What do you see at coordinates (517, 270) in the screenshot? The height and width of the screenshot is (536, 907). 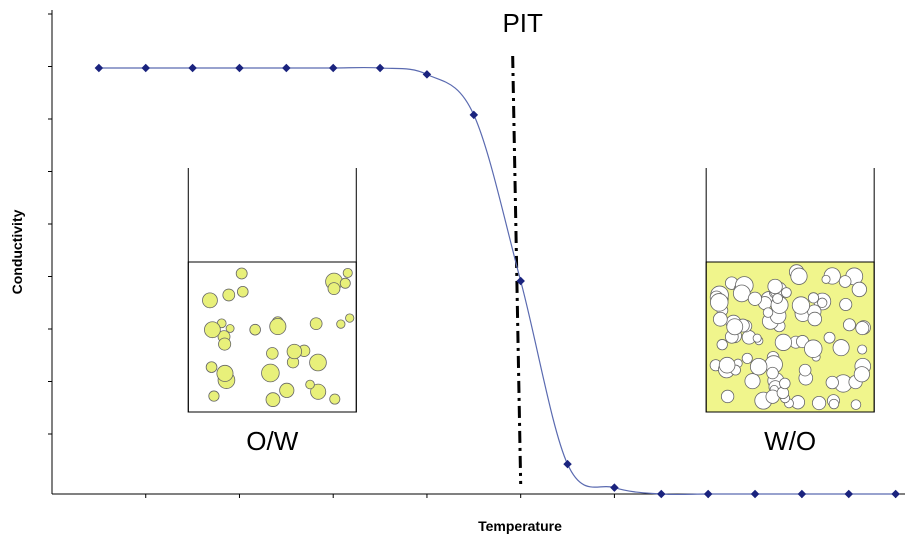 I see `pit-threshold-line` at bounding box center [517, 270].